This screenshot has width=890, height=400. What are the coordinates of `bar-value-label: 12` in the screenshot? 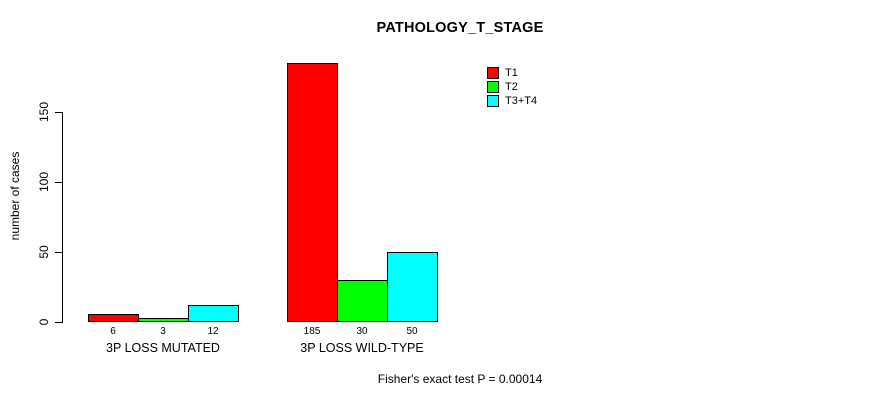 It's located at (213, 331).